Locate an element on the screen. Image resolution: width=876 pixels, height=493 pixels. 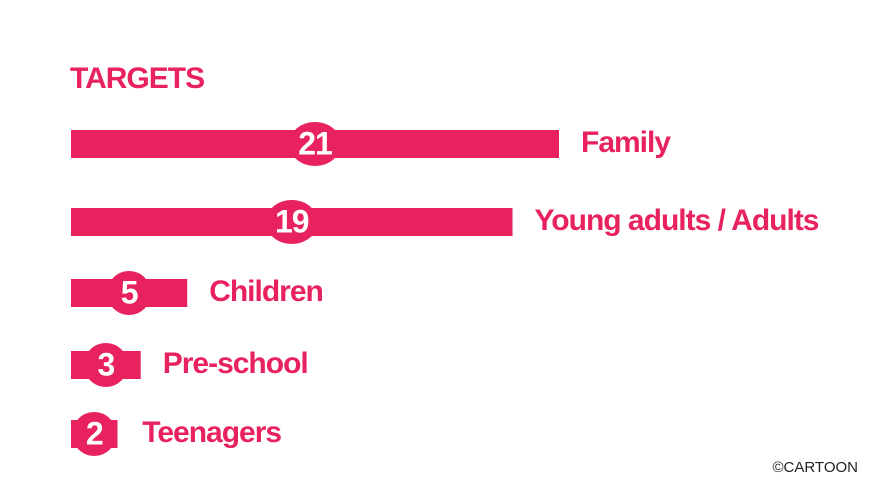
credit: ©CARTOON is located at coordinates (815, 467).